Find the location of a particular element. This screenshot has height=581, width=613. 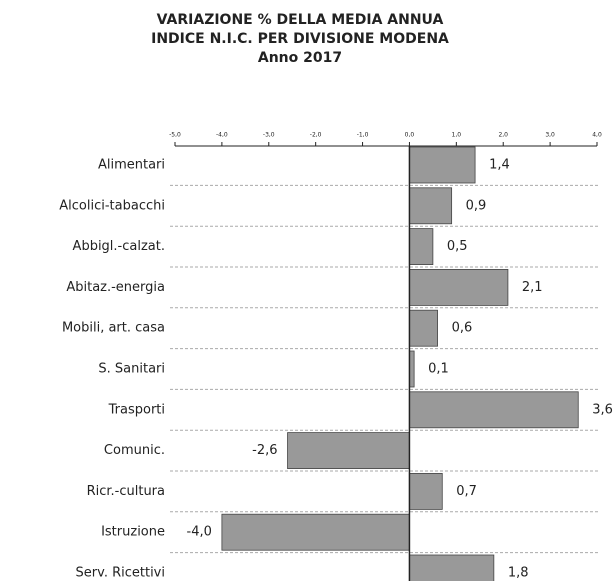

chart-title: VARIAZIONE % DELLA MEDIA ANNUA is located at coordinates (300, 20).